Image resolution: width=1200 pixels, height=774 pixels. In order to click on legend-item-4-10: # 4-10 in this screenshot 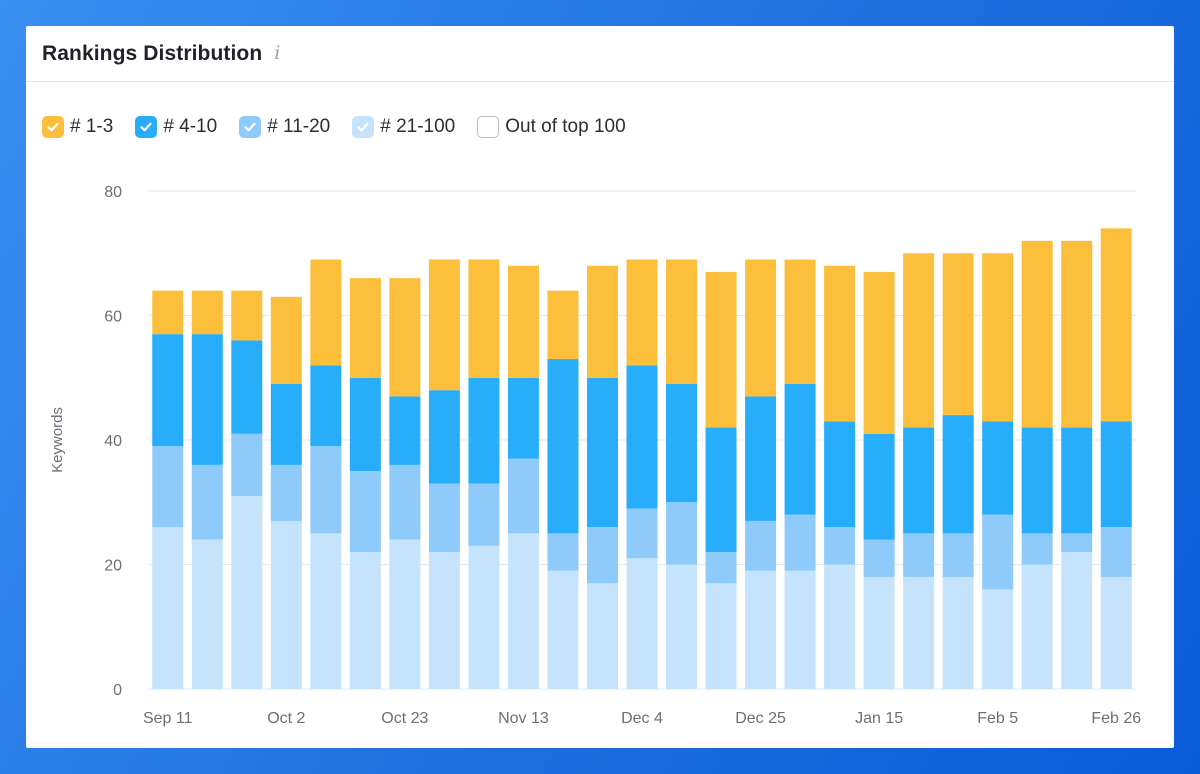, I will do `click(176, 127)`.